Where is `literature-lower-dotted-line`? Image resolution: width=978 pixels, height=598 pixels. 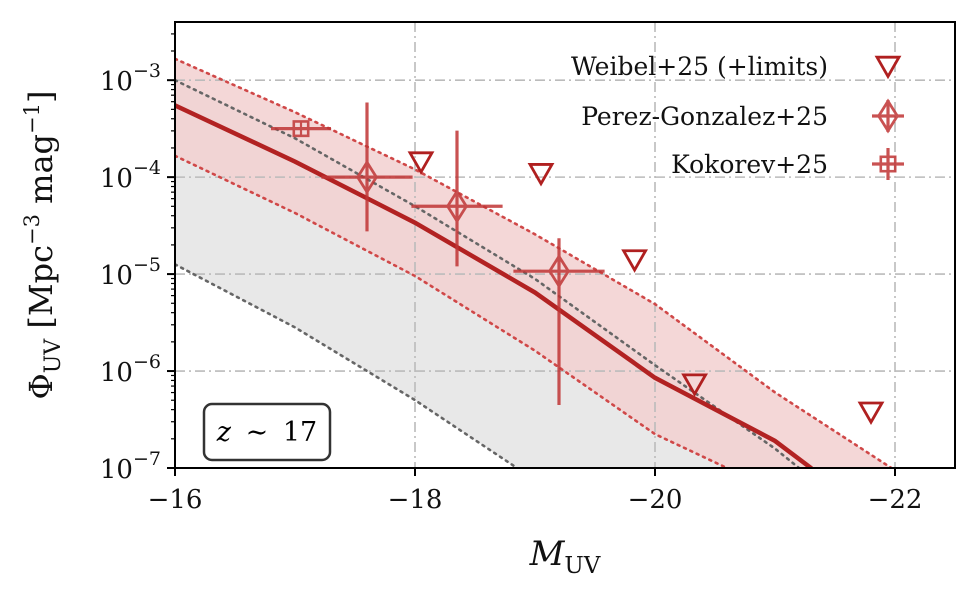 literature-lower-dotted-line is located at coordinates (347, 365).